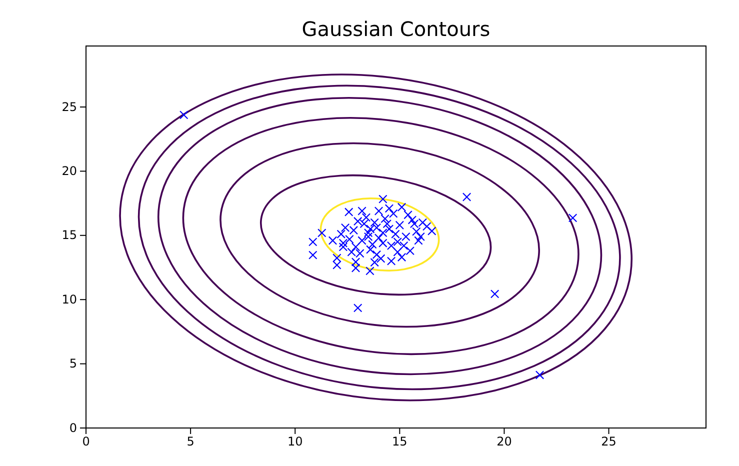 This screenshot has height=466, width=739. I want to click on x-tick-label: 10, so click(295, 441).